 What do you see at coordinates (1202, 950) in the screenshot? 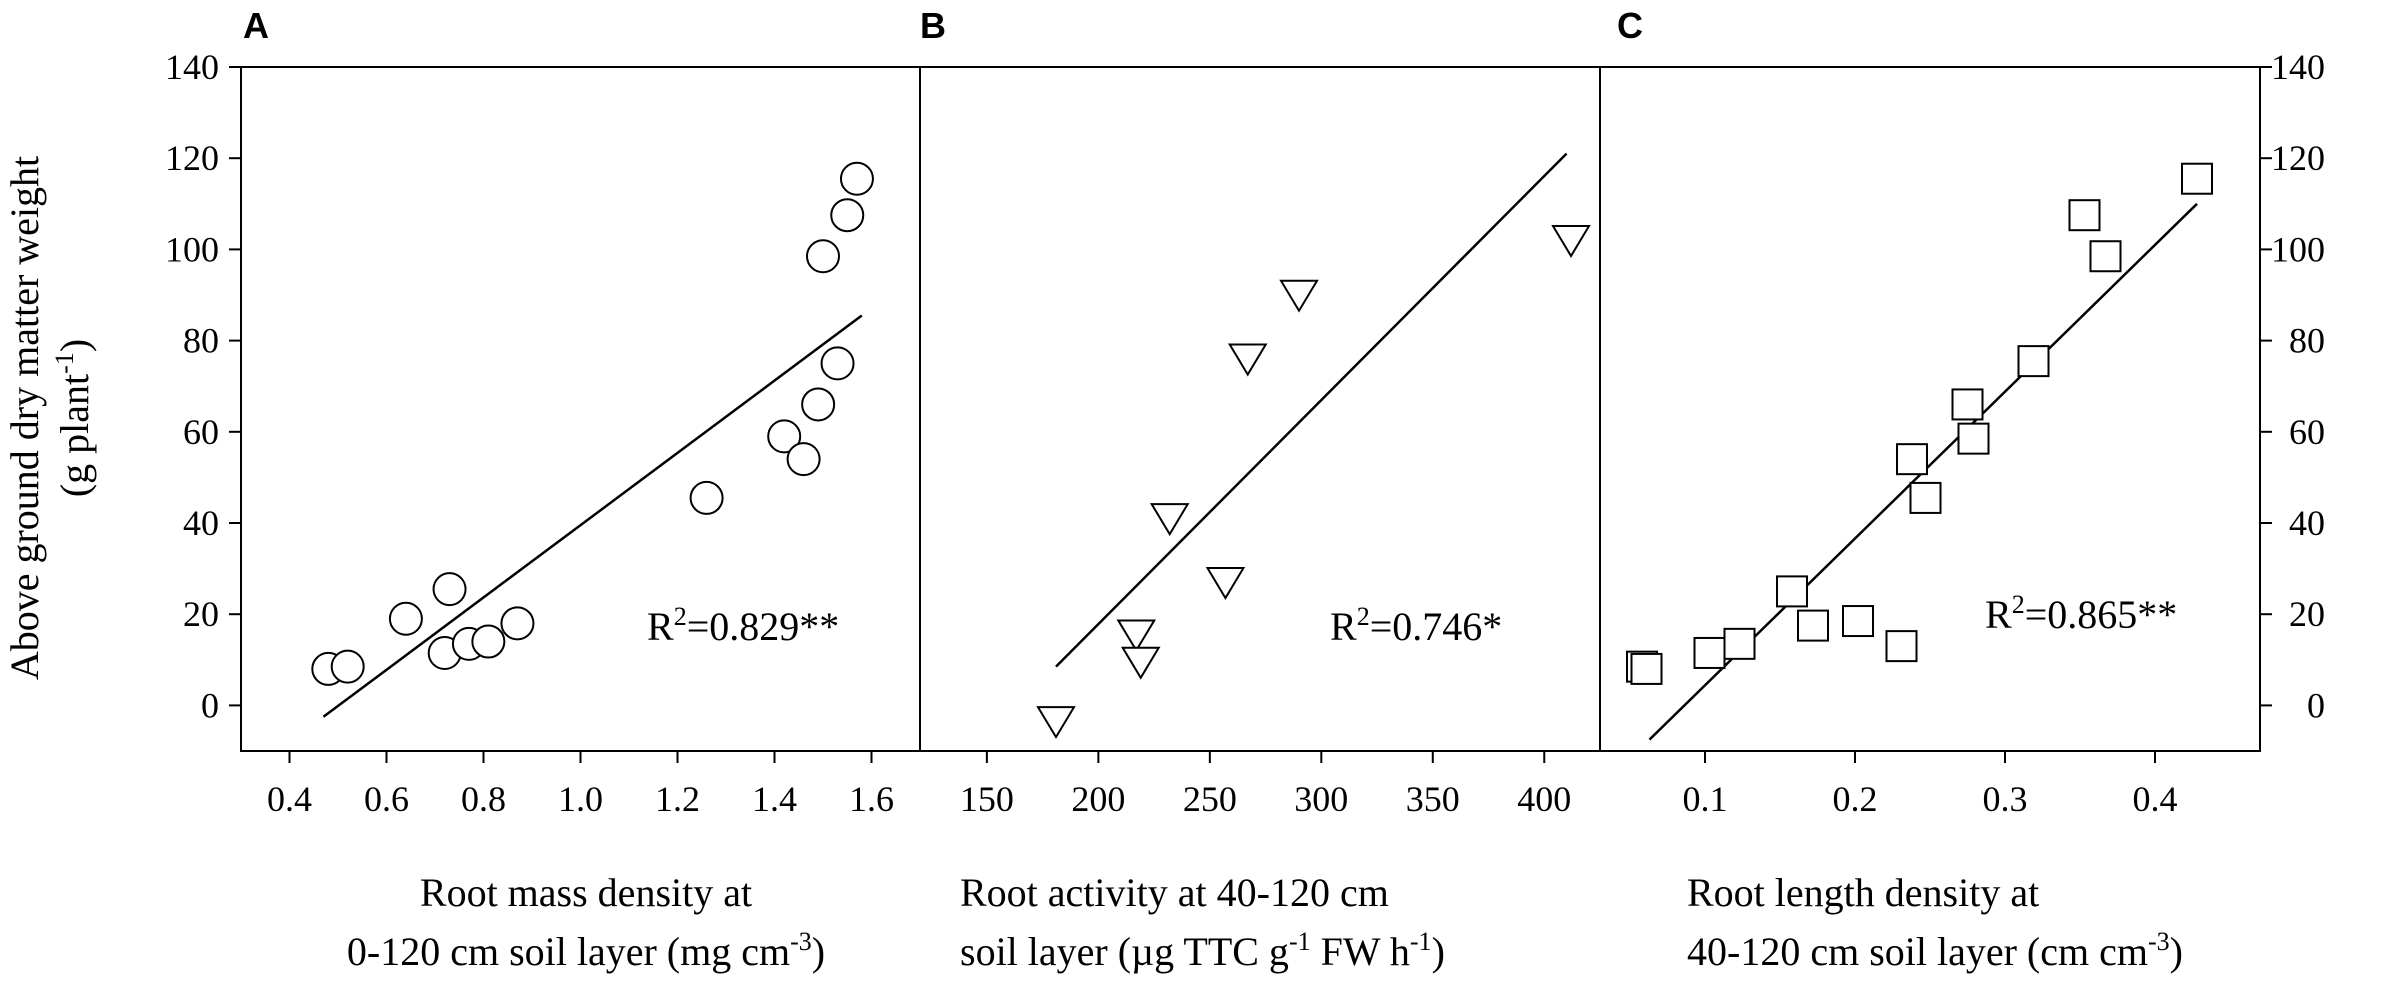
I see `panel-b-x-axis-title-line2: soil layer (µg TTC g-1 FW h-1)` at bounding box center [1202, 950].